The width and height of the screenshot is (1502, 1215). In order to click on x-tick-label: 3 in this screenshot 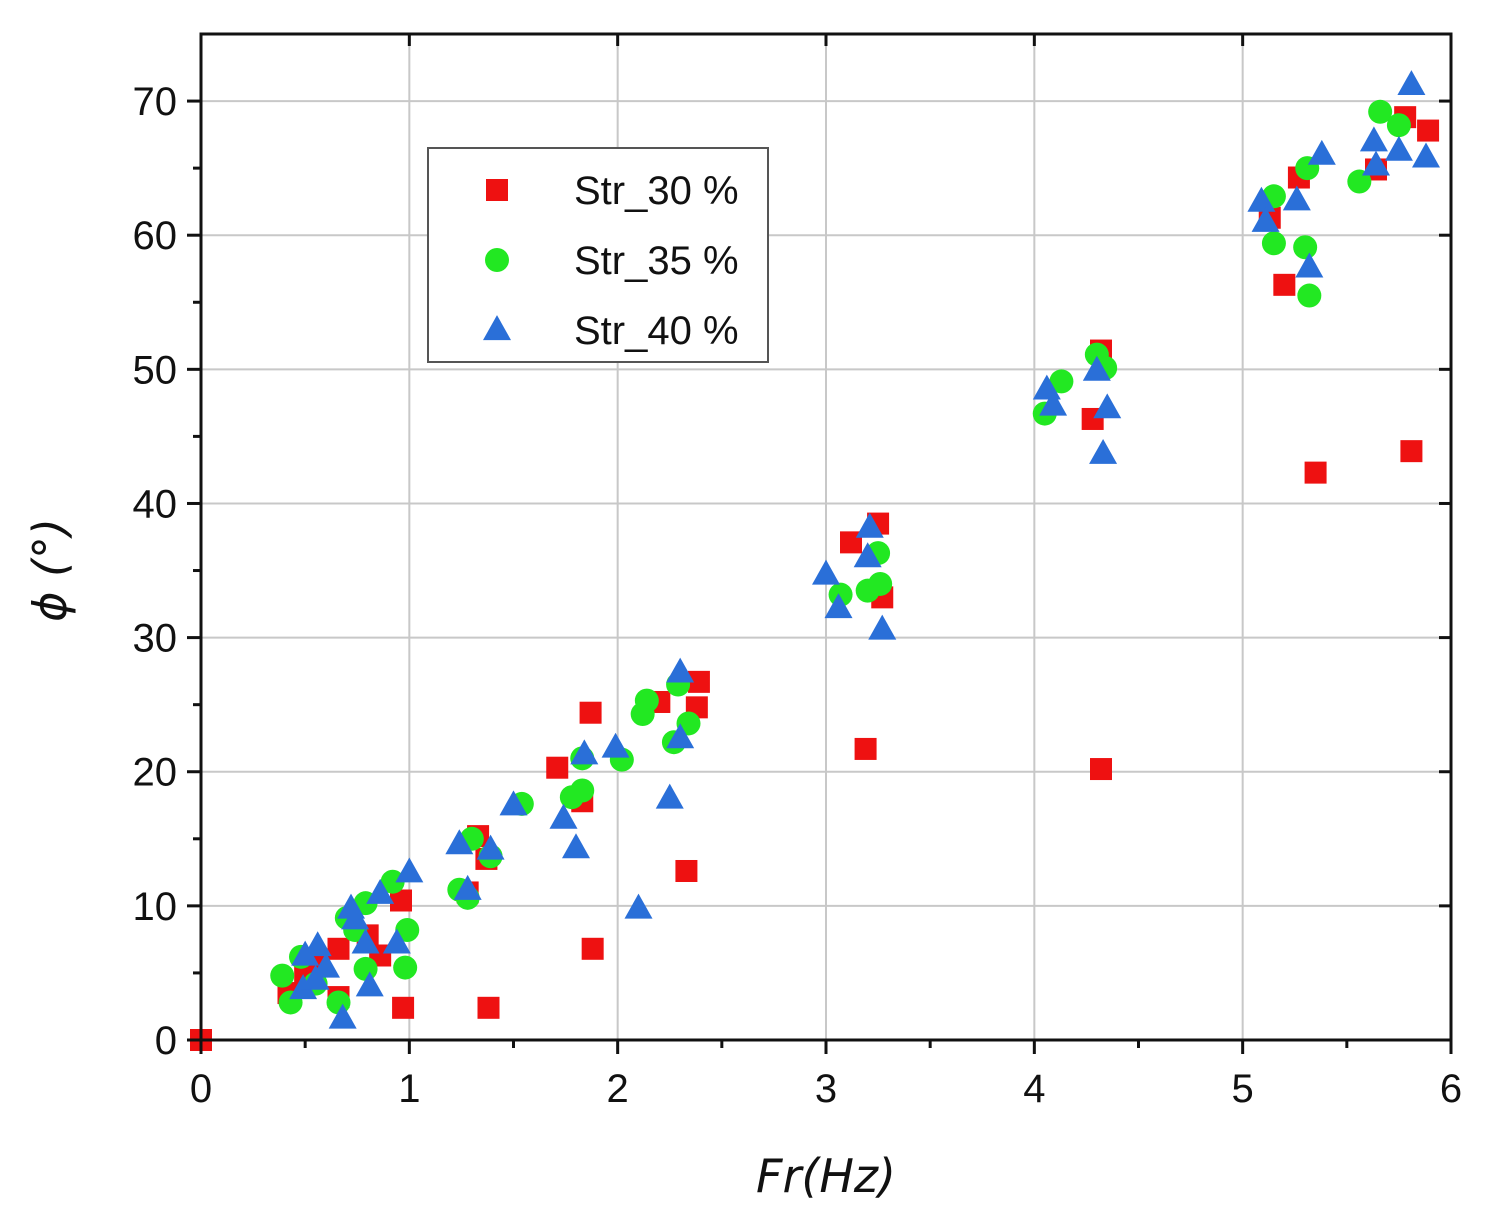, I will do `click(826, 1089)`.